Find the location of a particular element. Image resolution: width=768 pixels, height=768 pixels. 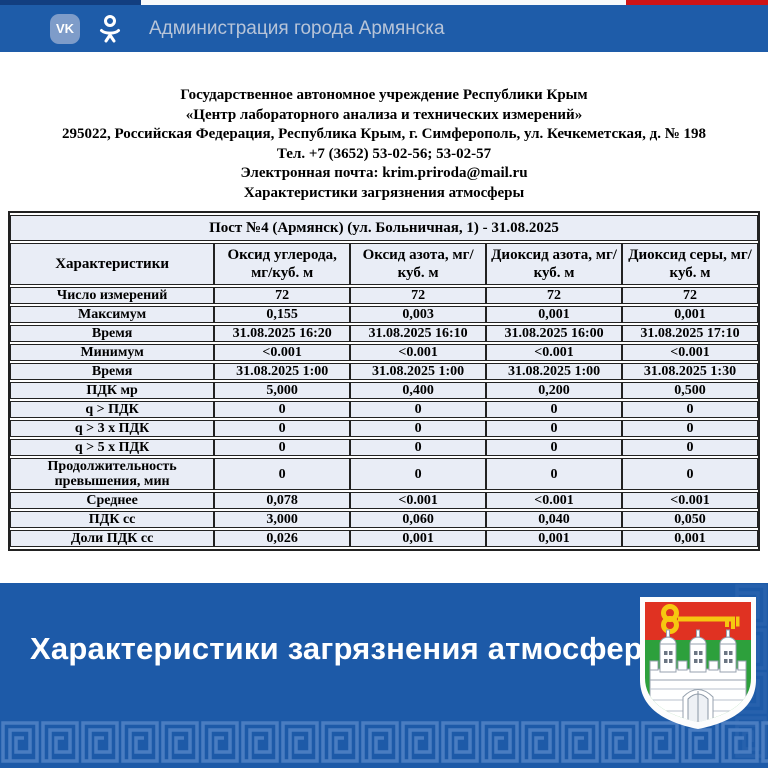

greek-key-bottom-border is located at coordinates (384, 742).